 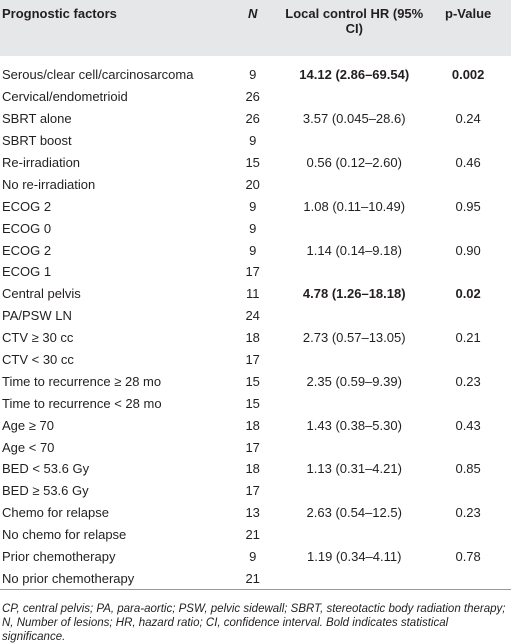 What do you see at coordinates (468, 75) in the screenshot?
I see `table-cell: 0.002` at bounding box center [468, 75].